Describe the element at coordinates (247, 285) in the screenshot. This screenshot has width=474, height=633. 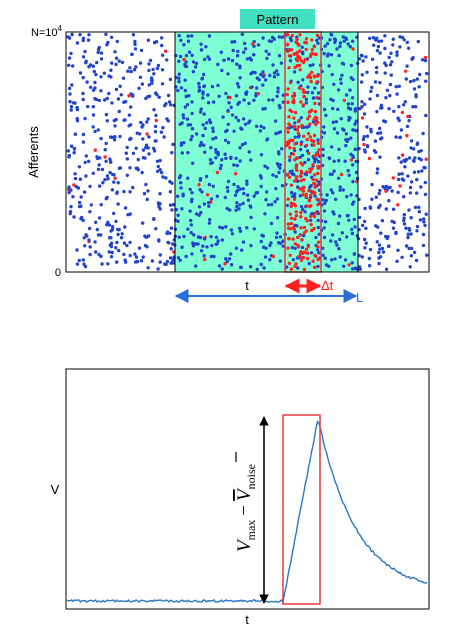
I see `t-label: t` at that location.